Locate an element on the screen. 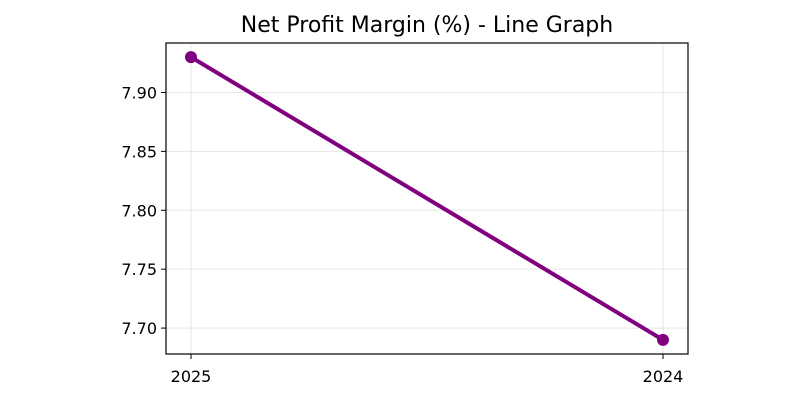 The width and height of the screenshot is (800, 400). x-tick-label: 2024 is located at coordinates (663, 376).